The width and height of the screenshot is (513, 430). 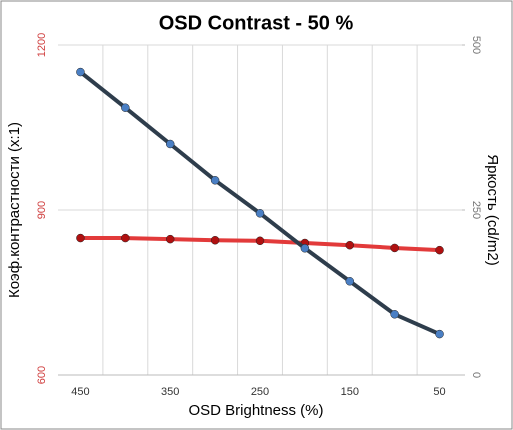 I want to click on y-tick-label: 900, so click(x=42, y=210).